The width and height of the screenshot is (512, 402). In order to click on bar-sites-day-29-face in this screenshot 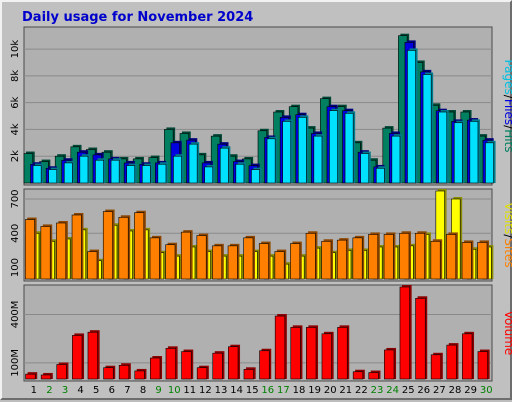, I will do `click(466, 261)`.